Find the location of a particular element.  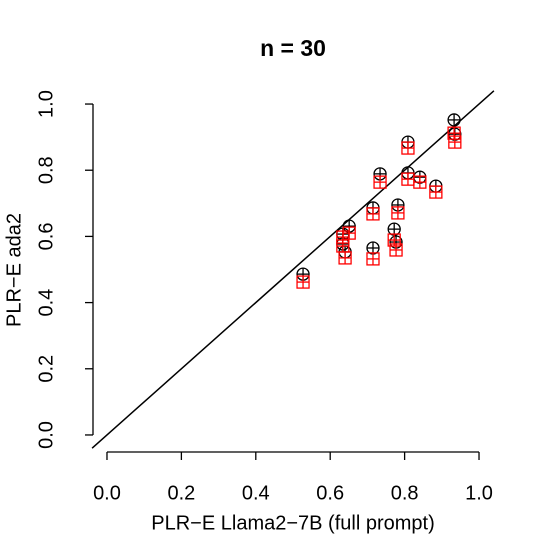

y-tick-label: 0.0 is located at coordinates (46, 435).